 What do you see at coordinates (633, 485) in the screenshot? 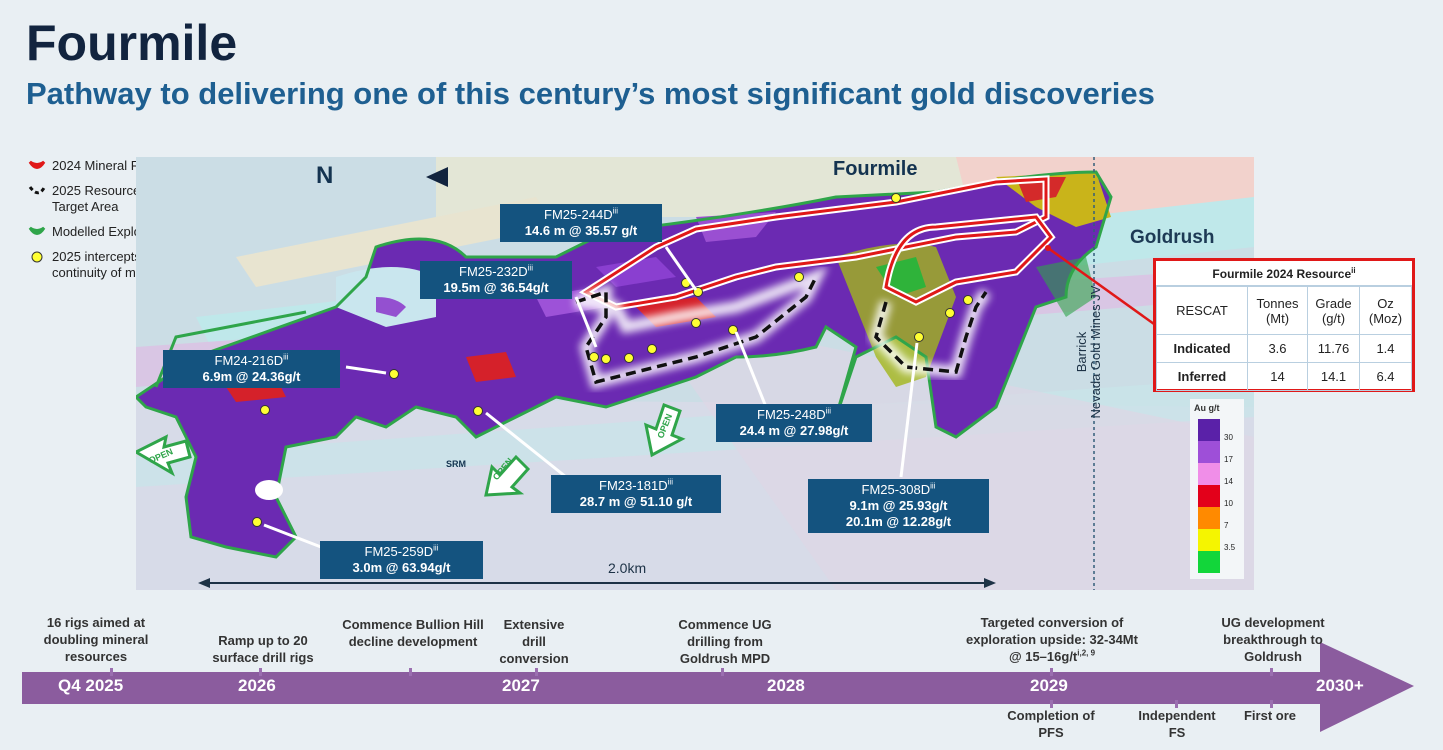
I see `hole-id: FM23-181D` at bounding box center [633, 485].